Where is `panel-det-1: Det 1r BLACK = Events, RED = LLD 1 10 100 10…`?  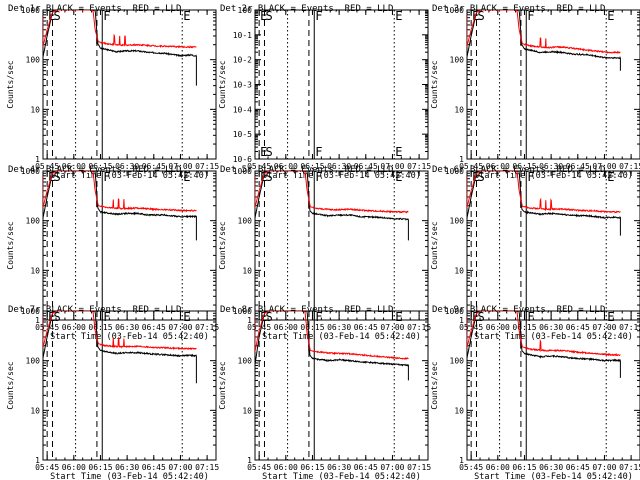 panel-det-1: Det 1r BLACK = Events, RED = LLD 1 10 100 10… is located at coordinates (112, 92).